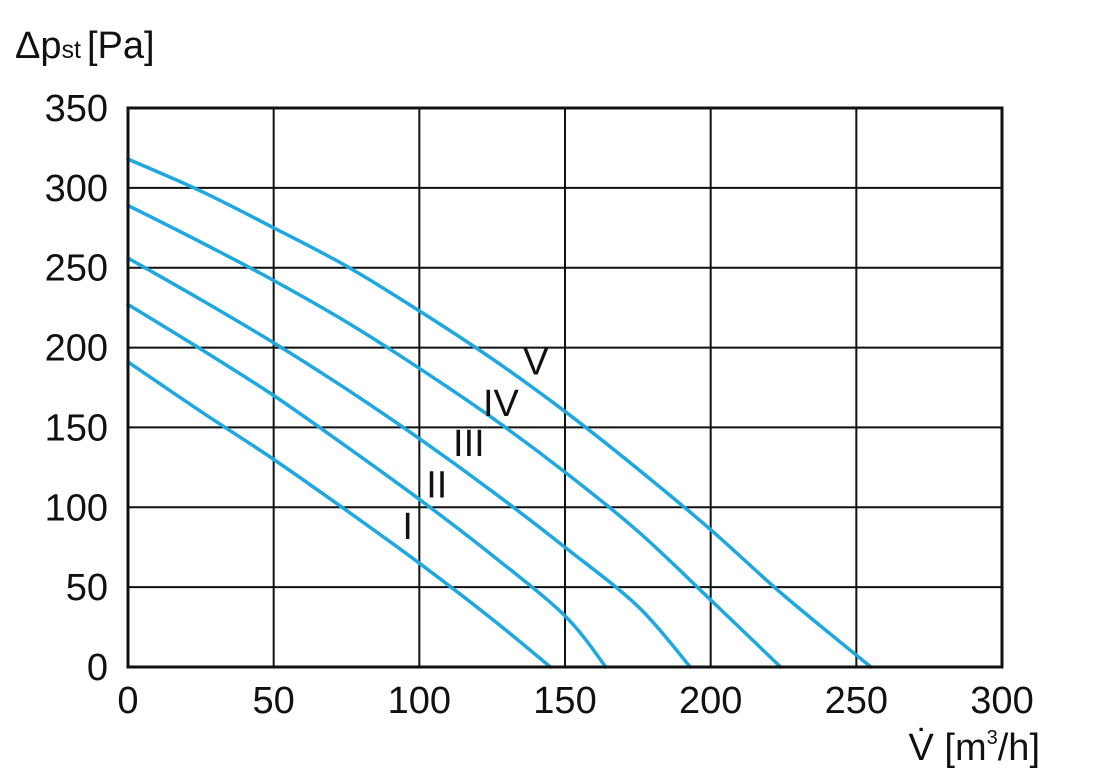  Describe the element at coordinates (1001, 701) in the screenshot. I see `x-tick-label: 300` at that location.